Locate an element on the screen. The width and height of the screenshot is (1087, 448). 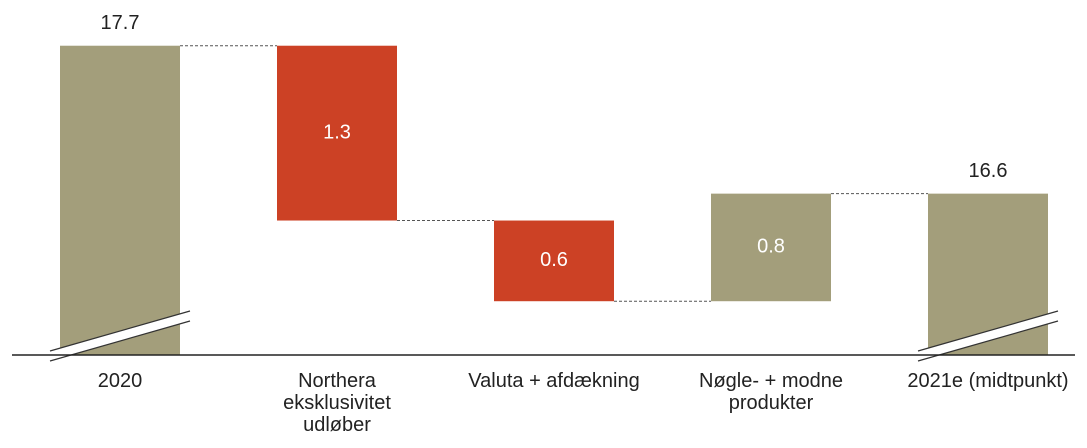
data-label: 0.6 is located at coordinates (554, 260).